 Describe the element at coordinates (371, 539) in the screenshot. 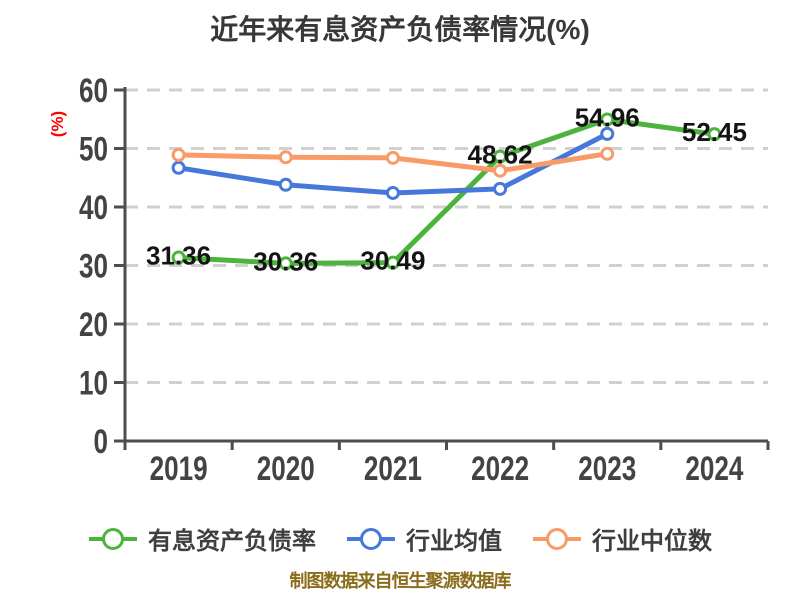

I see `line-marker-icon-blue` at that location.